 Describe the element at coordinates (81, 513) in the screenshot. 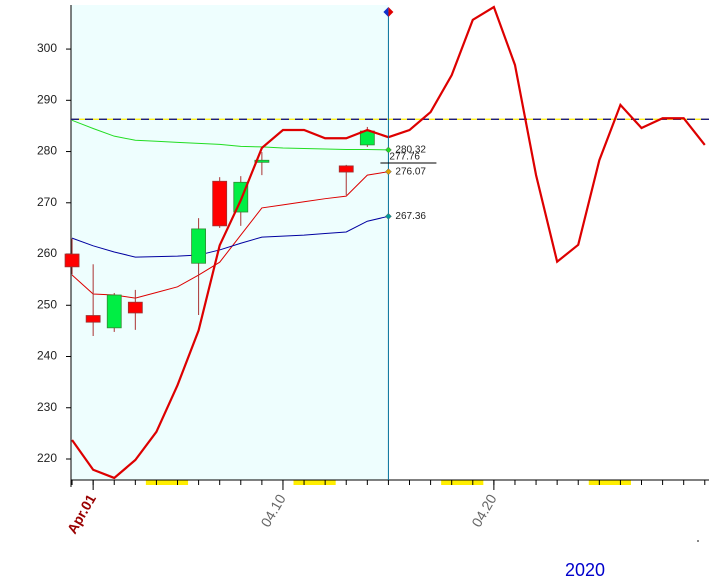

I see `x-tick-label: Apr.01` at that location.